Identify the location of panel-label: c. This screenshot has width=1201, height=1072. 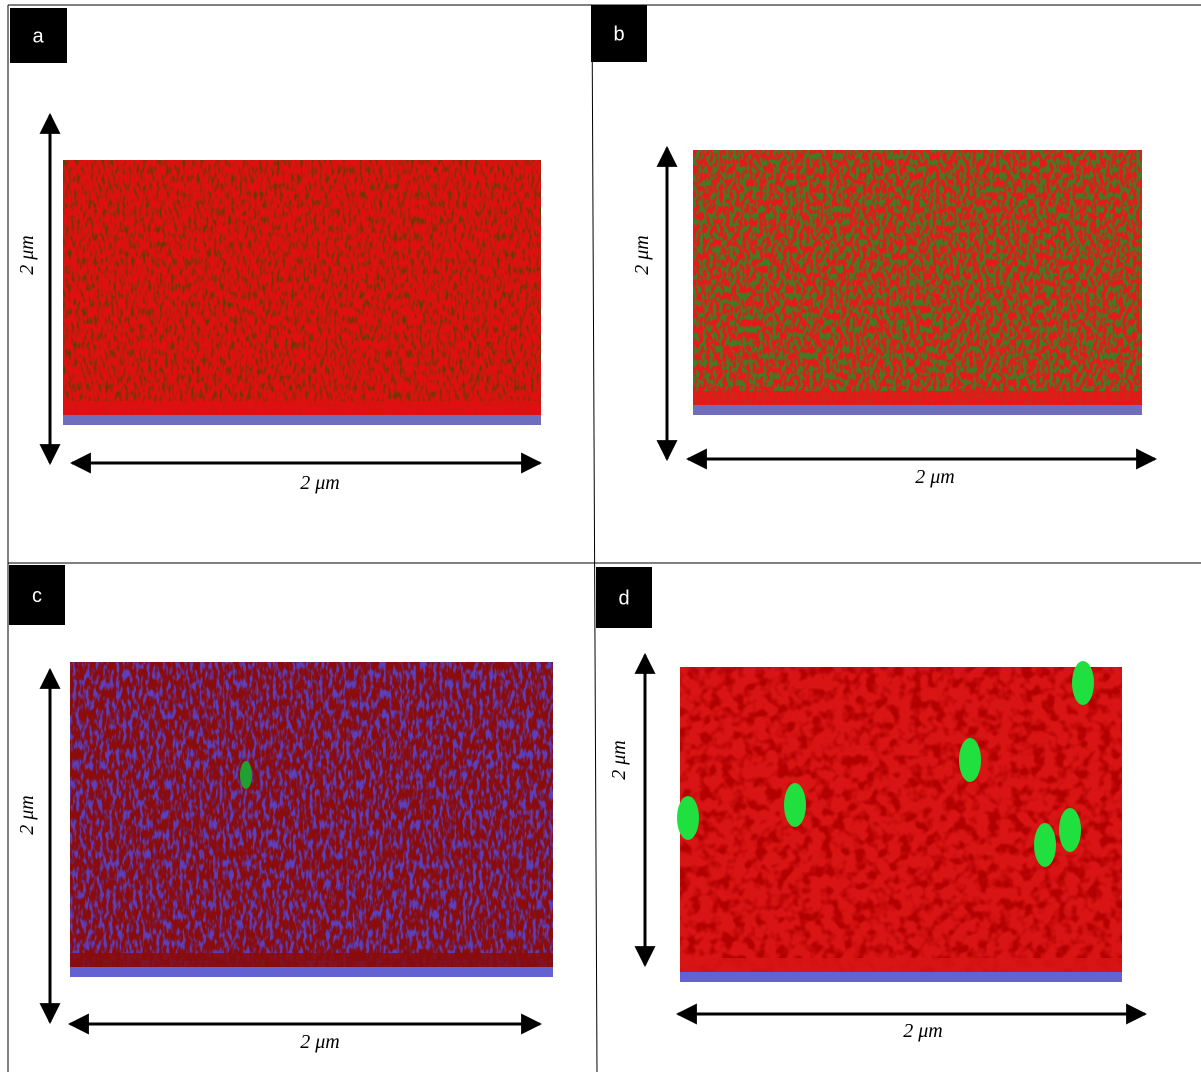
(37, 596).